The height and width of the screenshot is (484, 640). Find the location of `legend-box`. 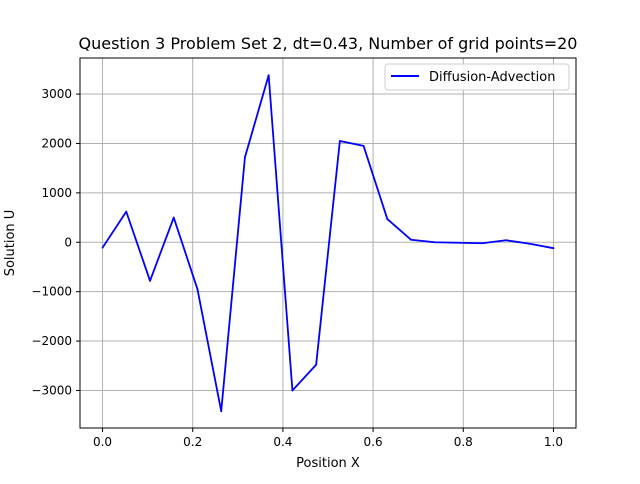

legend-box is located at coordinates (477, 77).